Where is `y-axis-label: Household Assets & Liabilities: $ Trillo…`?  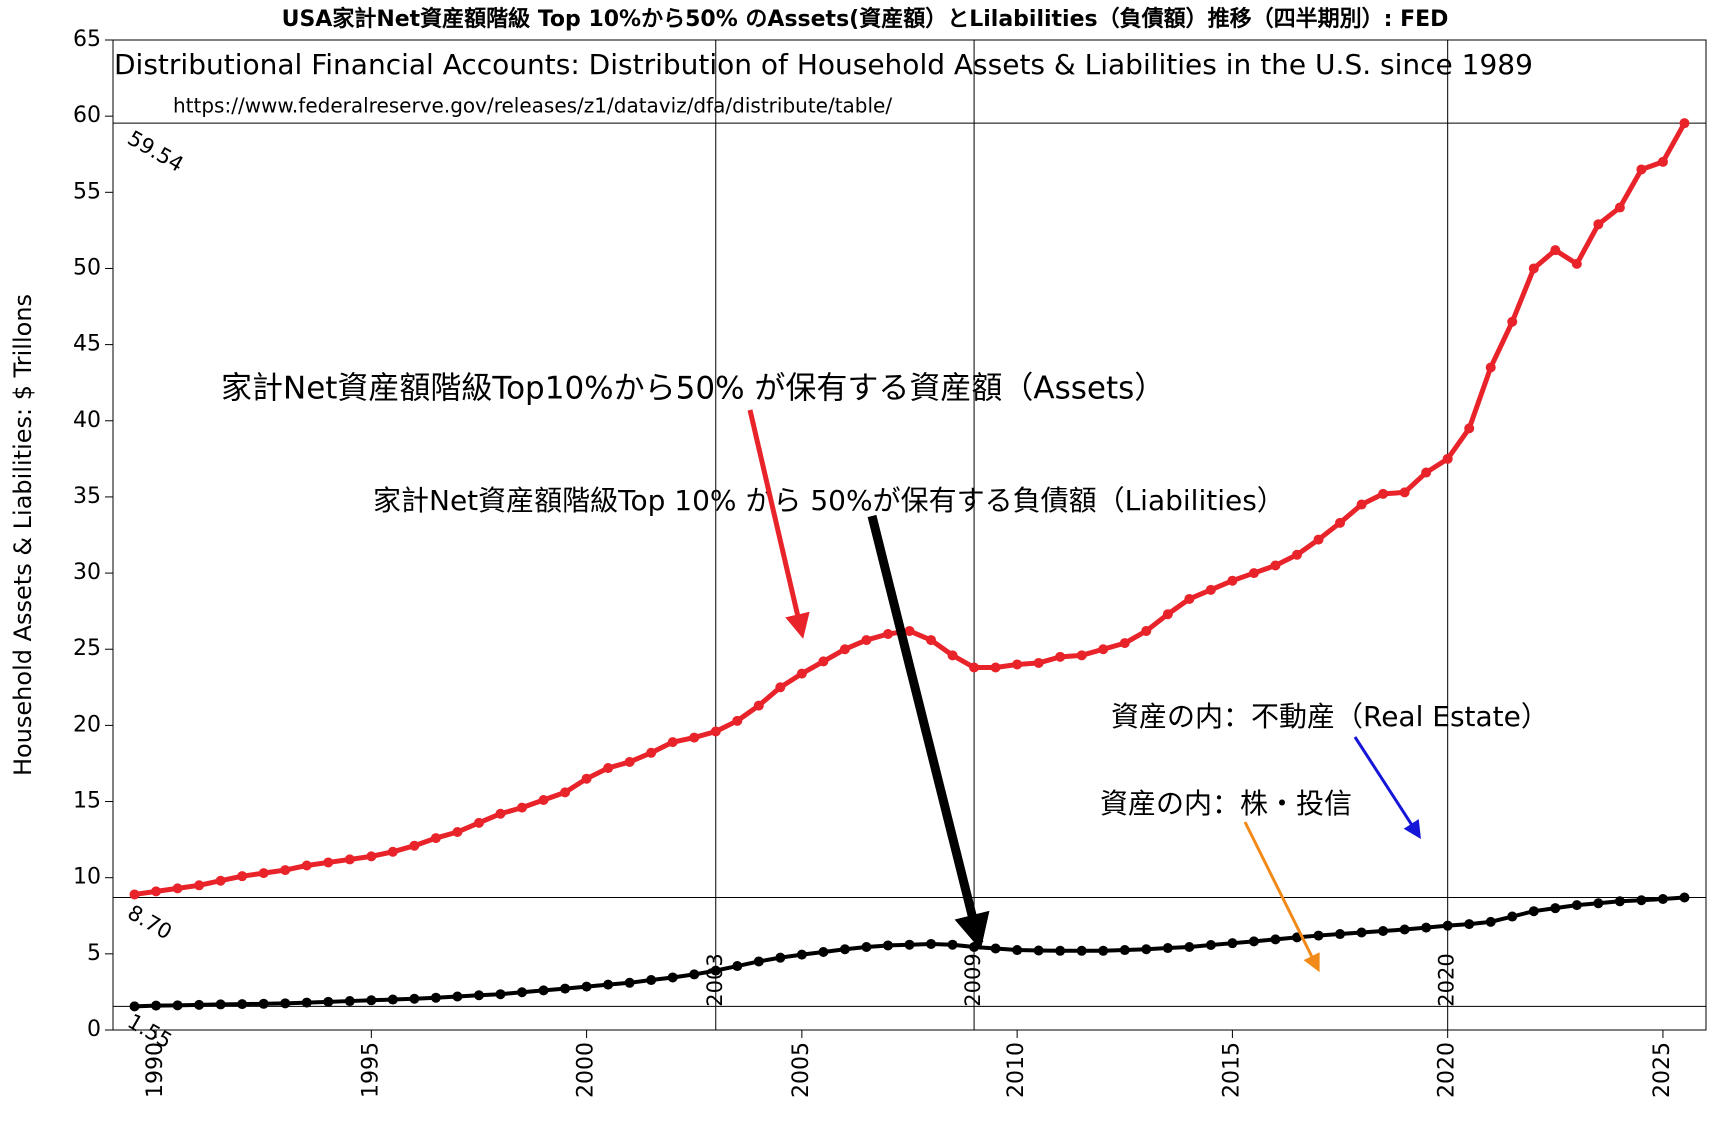 y-axis-label: Household Assets & Liabilities: $ Trillo… is located at coordinates (23, 535).